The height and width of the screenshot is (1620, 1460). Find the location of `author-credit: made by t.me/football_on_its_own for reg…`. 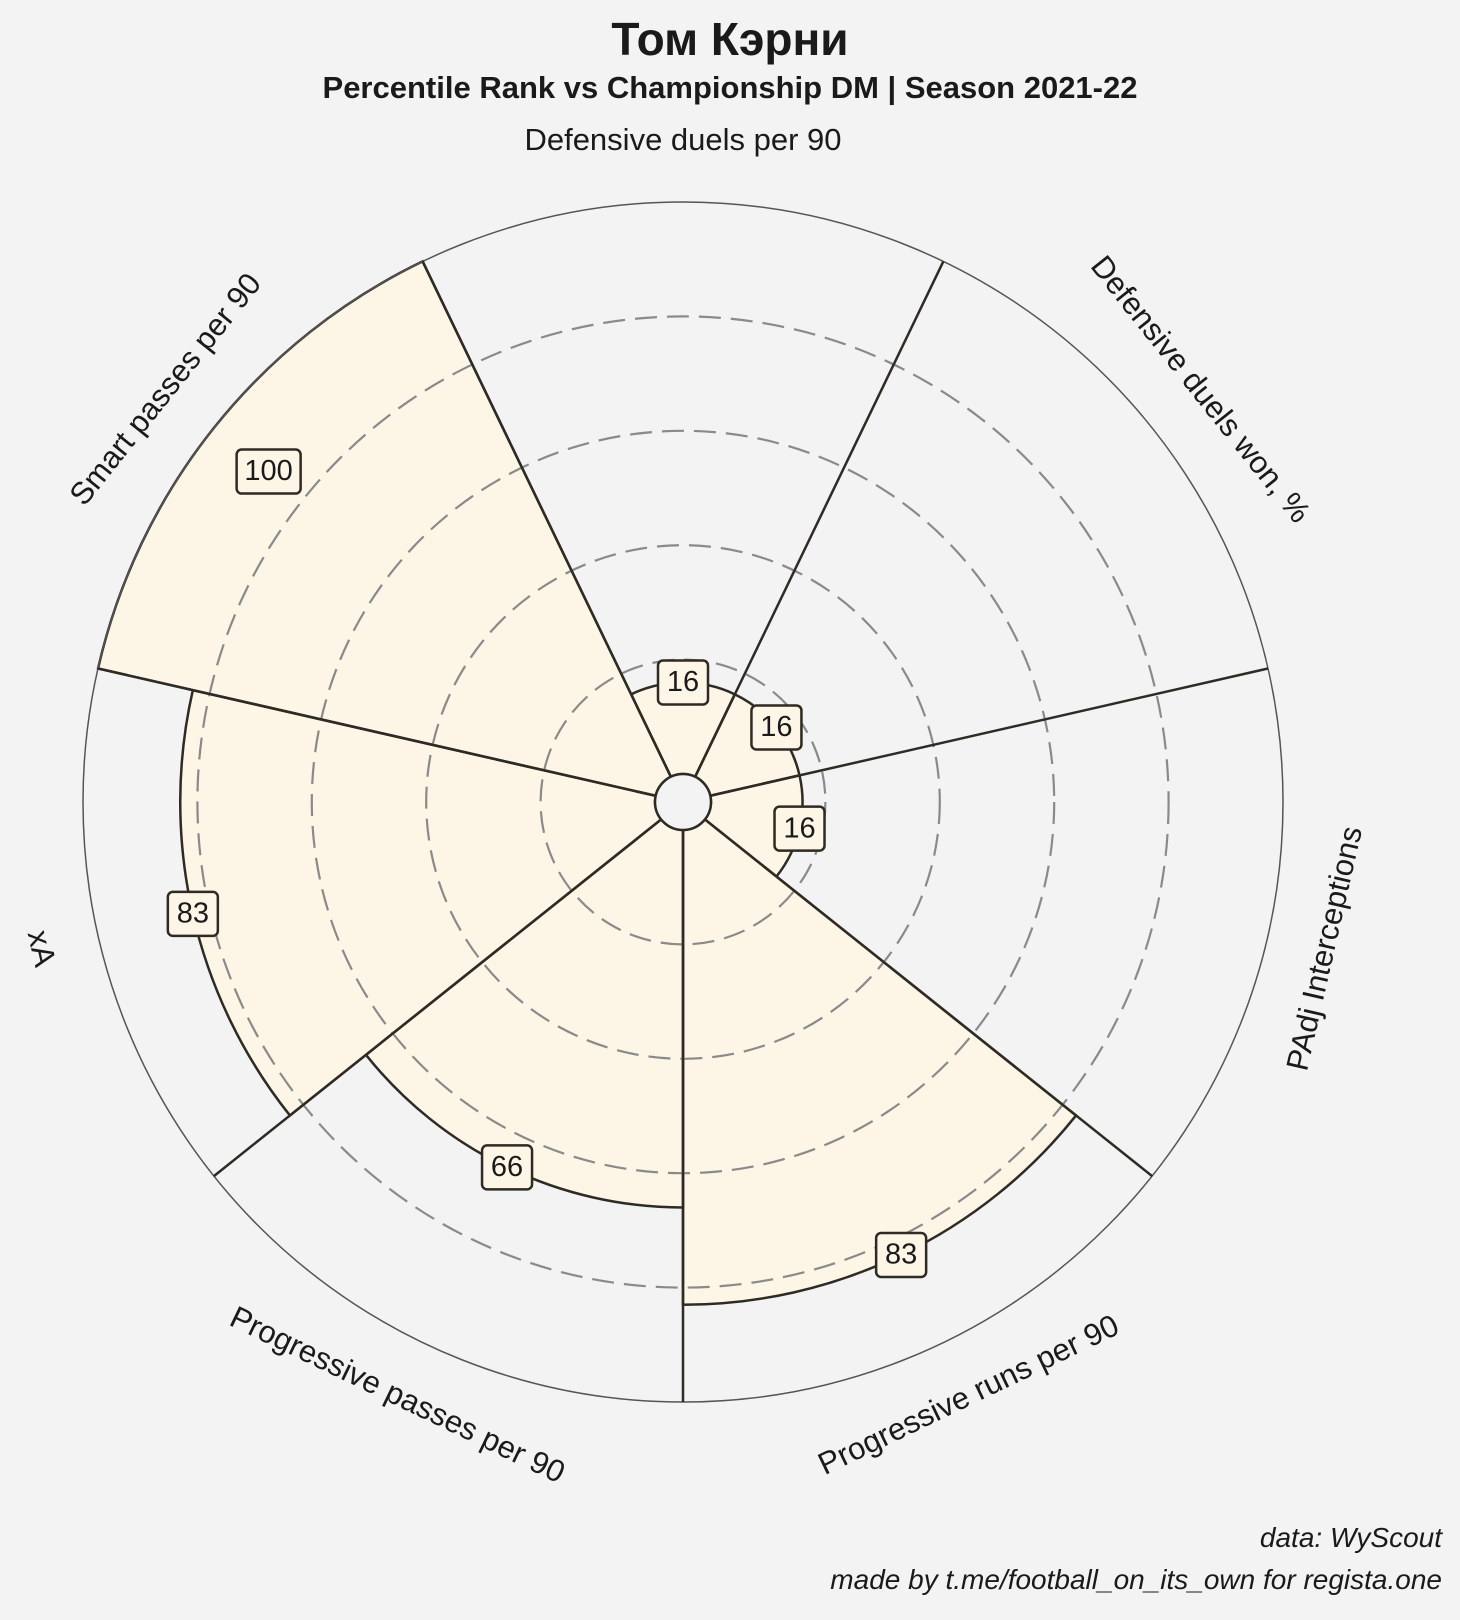

author-credit: made by t.me/football_on_its_own for reg… is located at coordinates (1136, 1579).